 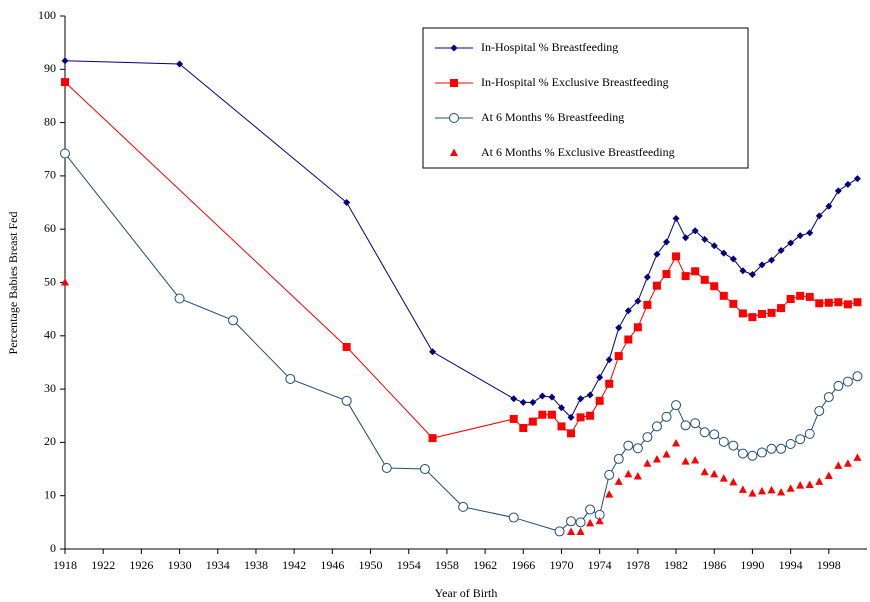 What do you see at coordinates (50, 121) in the screenshot?
I see `y-tick-label: 80` at bounding box center [50, 121].